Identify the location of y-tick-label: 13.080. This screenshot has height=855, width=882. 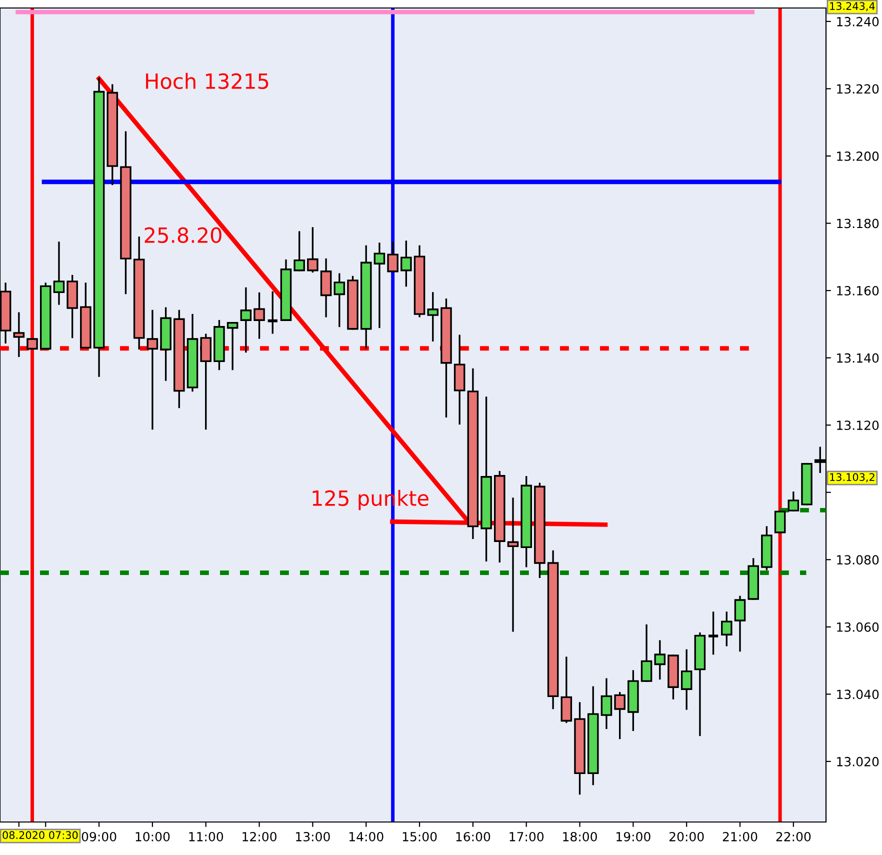
(858, 560).